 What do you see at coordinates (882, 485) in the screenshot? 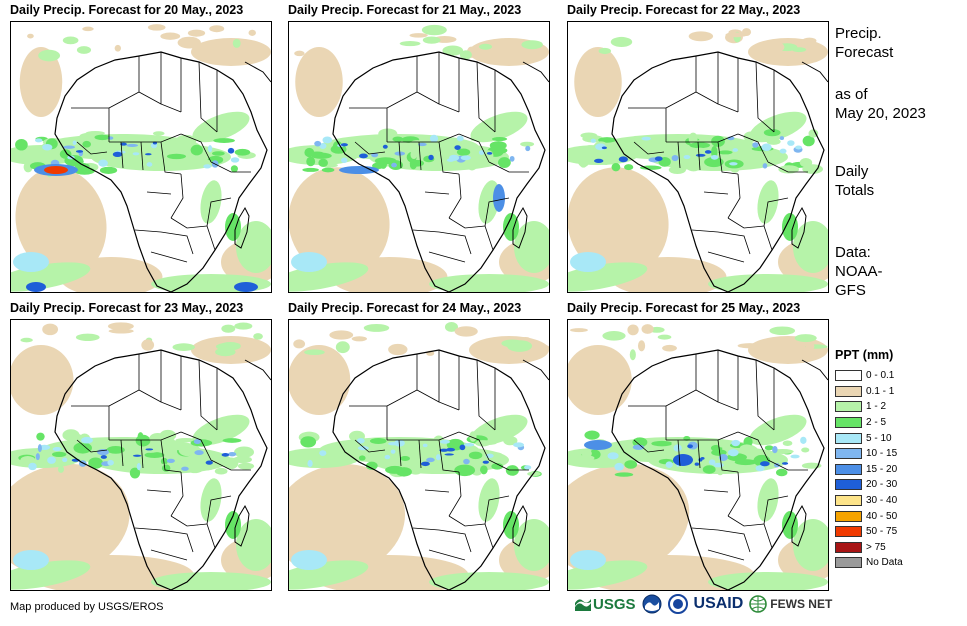
I see `legend-label: 20 - 30` at bounding box center [882, 485].